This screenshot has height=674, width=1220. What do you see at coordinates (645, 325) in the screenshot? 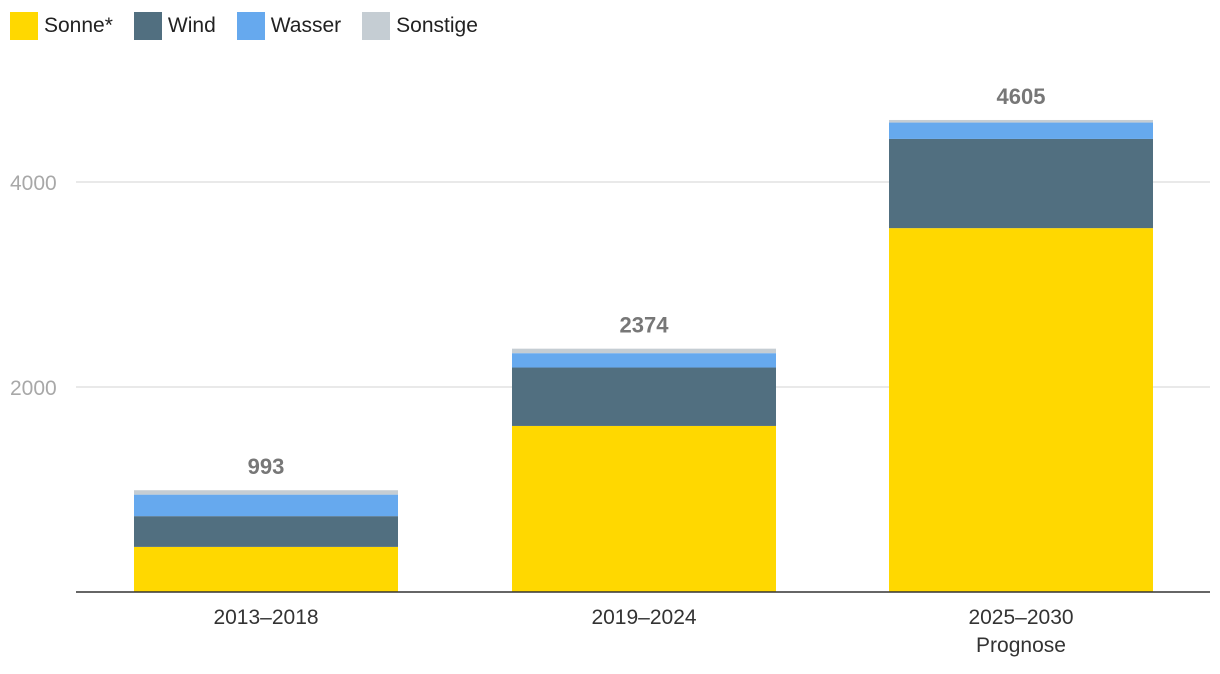
I see `bar-total-label-1: 2374` at bounding box center [645, 325].